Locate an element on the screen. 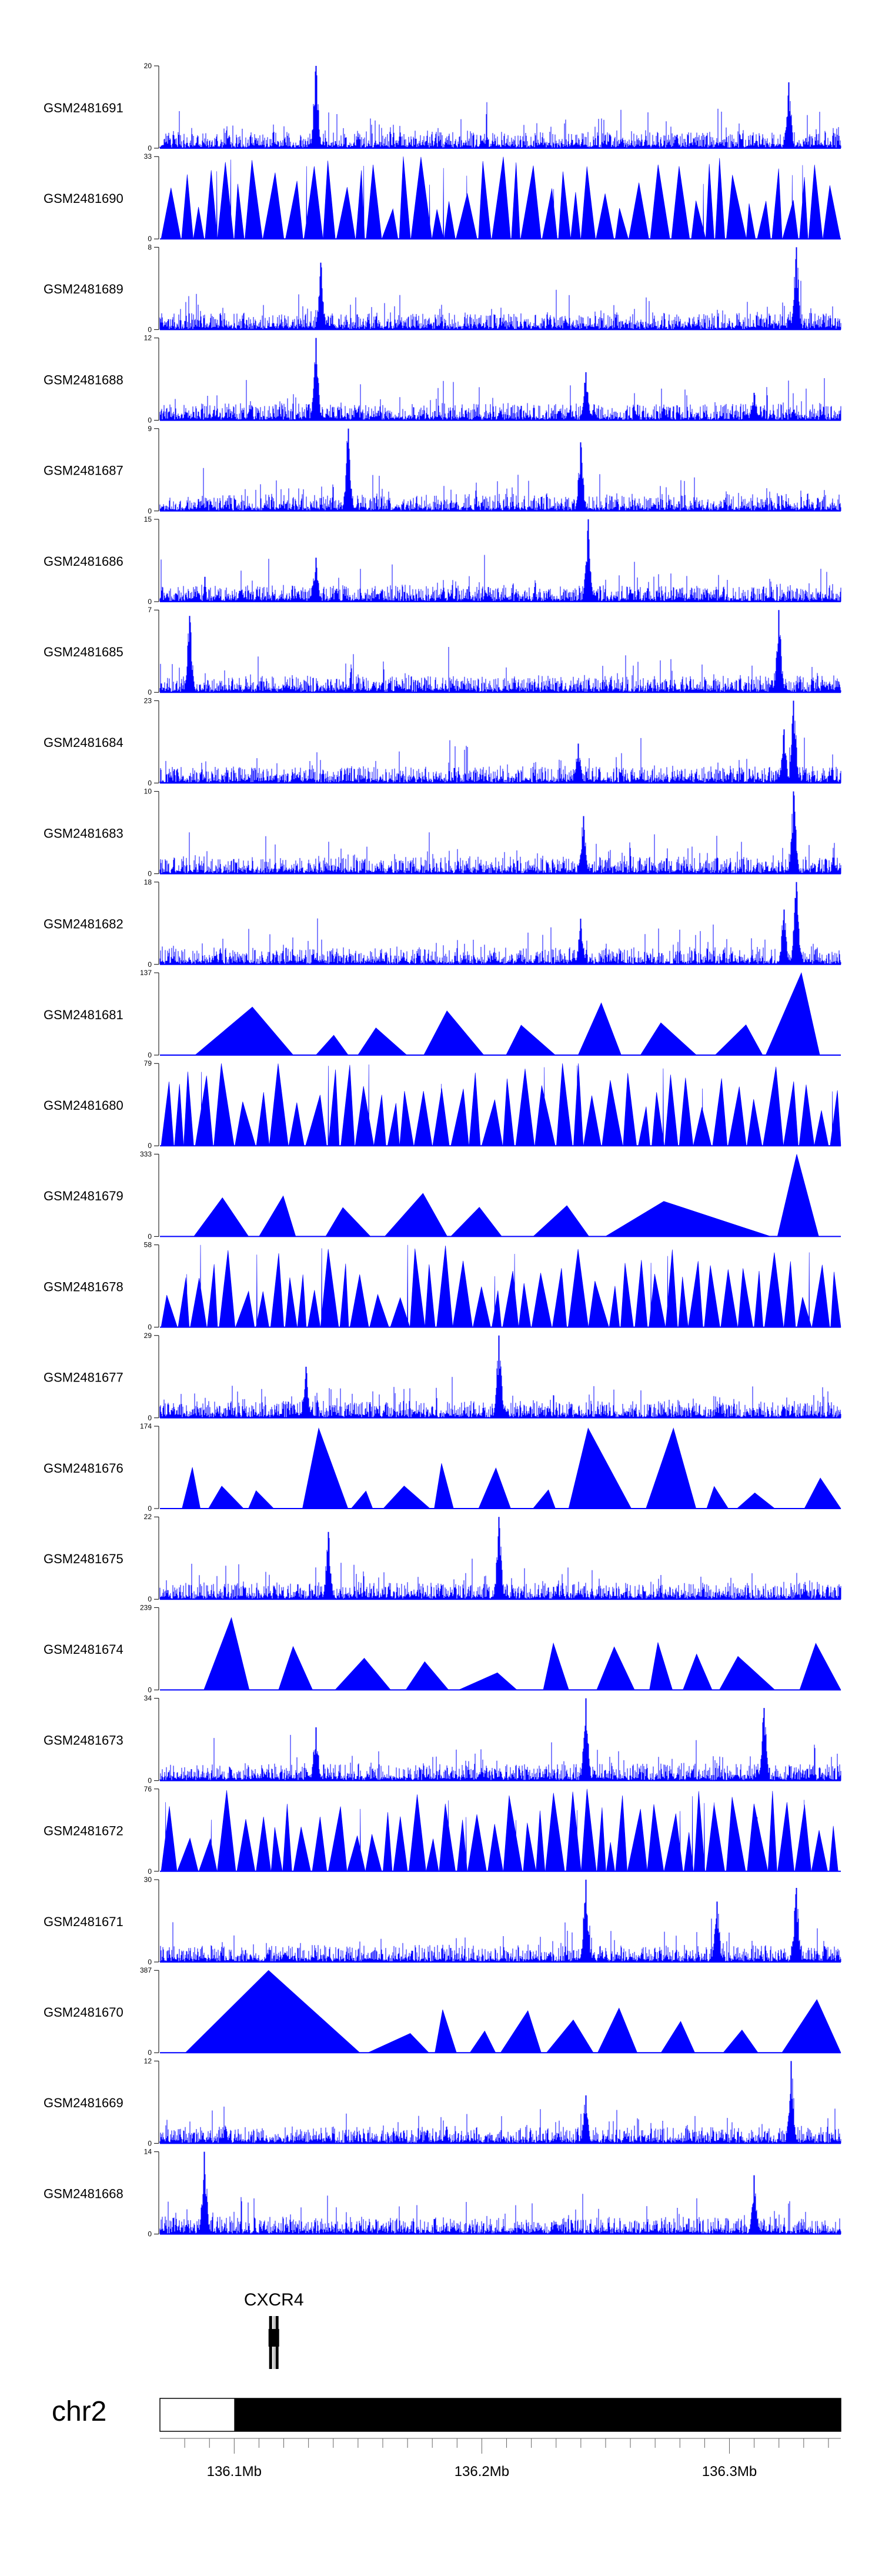 Image resolution: width=882 pixels, height=2576 pixels. track-label: GSM2481680 is located at coordinates (83, 1105).